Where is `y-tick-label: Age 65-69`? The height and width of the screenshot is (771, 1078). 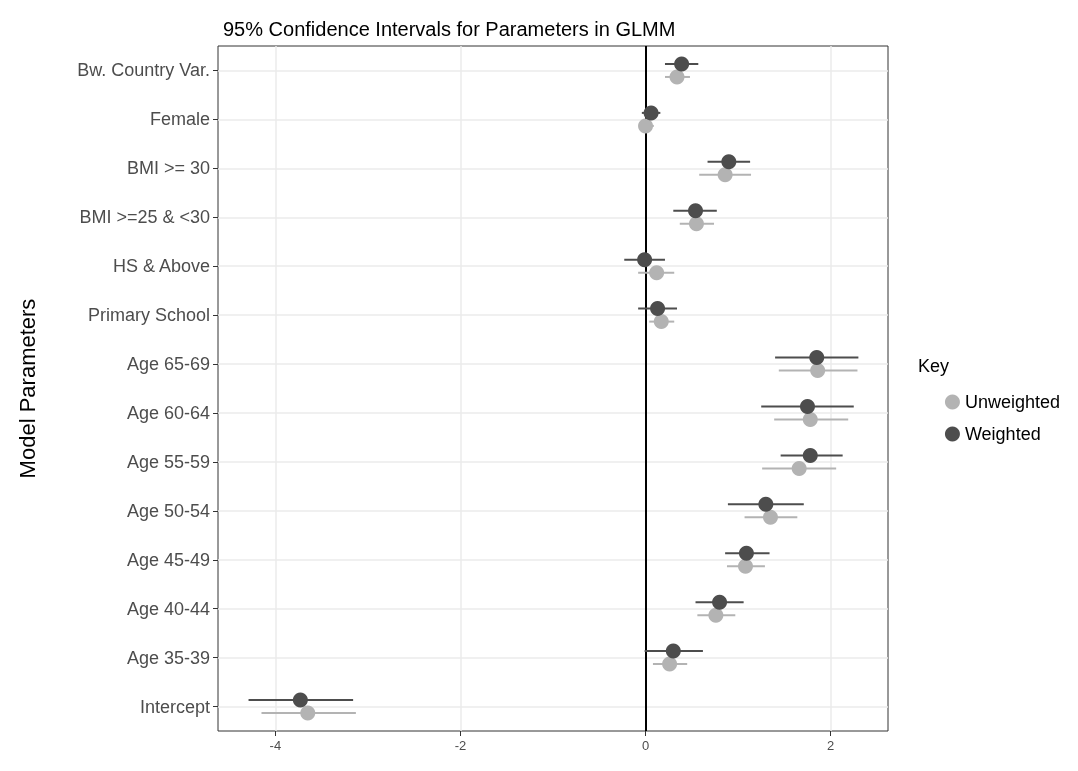
y-tick-label: Age 65-69 is located at coordinates (168, 364).